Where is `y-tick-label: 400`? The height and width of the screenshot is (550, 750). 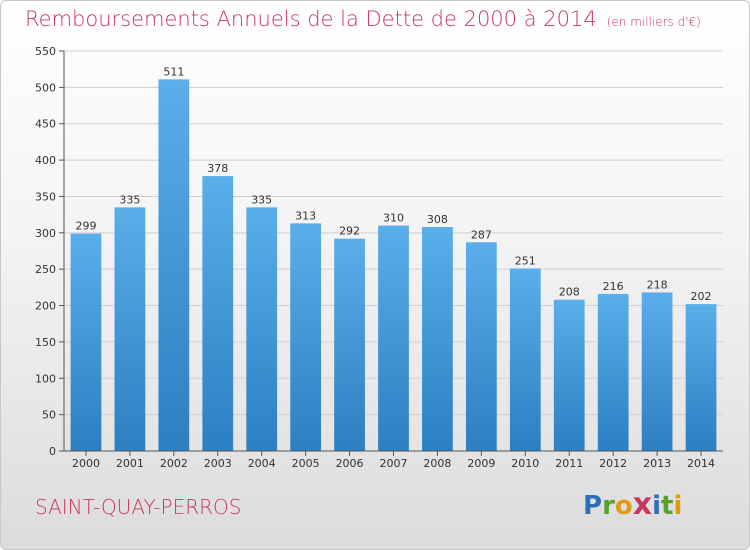 y-tick-label: 400 is located at coordinates (45, 160).